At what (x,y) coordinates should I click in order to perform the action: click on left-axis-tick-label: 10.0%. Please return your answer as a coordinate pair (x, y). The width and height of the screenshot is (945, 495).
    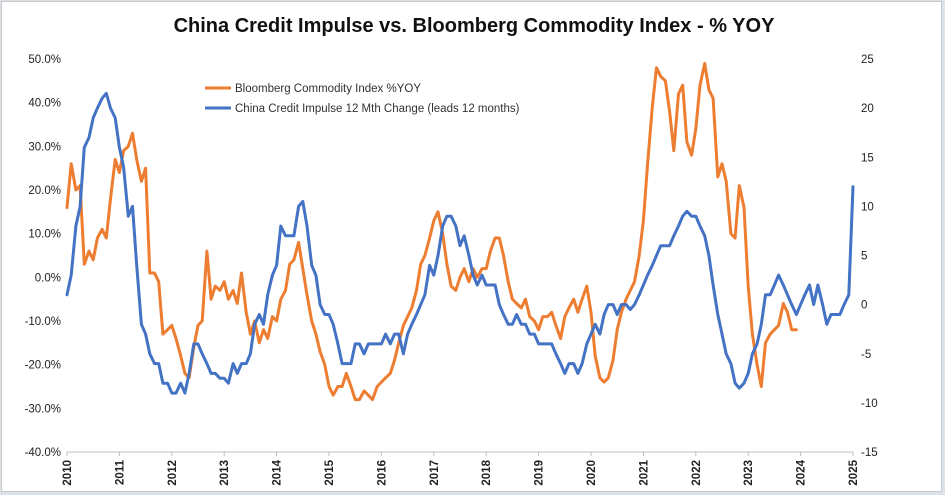
    Looking at the image, I should click on (44, 235).